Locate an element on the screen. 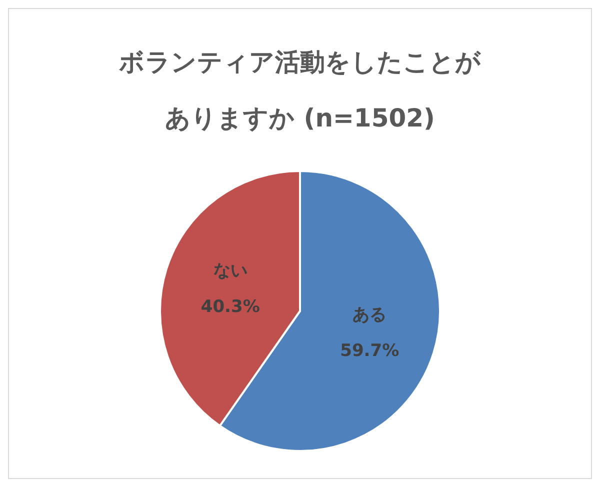 The image size is (600, 487). data-label: 59.7% is located at coordinates (370, 350).